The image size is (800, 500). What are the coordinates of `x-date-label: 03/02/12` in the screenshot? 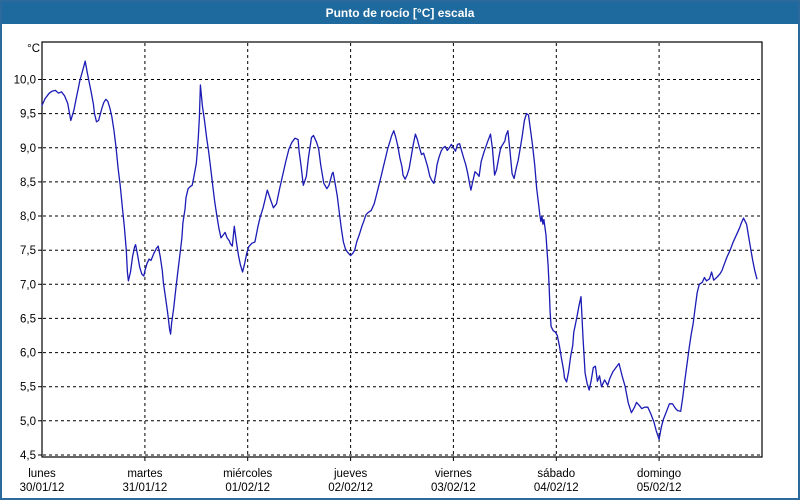 It's located at (453, 488).